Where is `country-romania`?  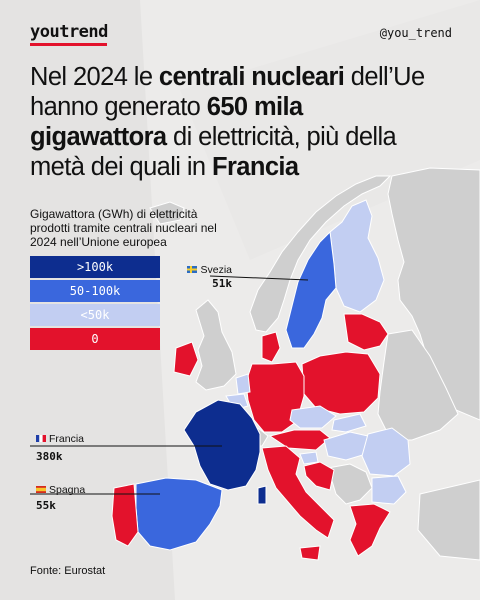 country-romania is located at coordinates (386, 452).